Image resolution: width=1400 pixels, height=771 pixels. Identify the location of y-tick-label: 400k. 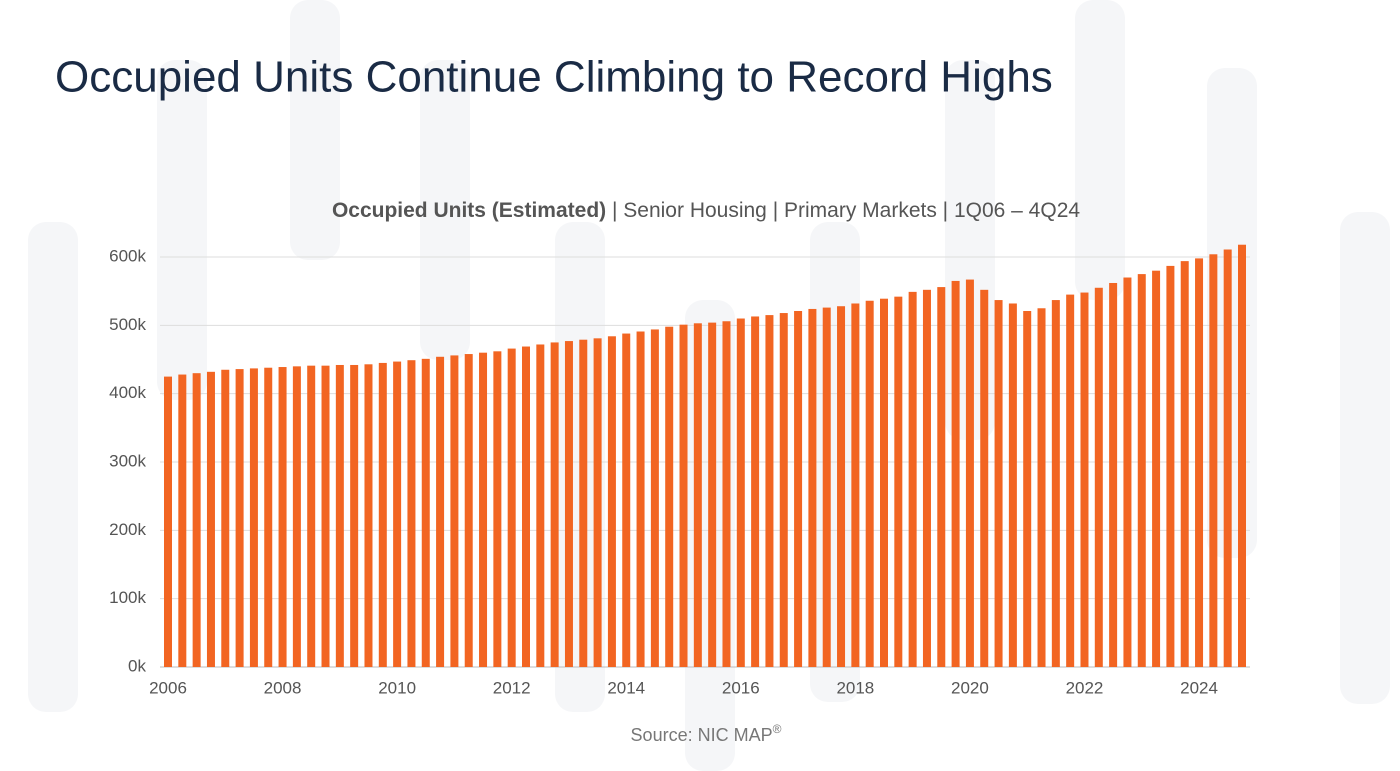
(127, 392).